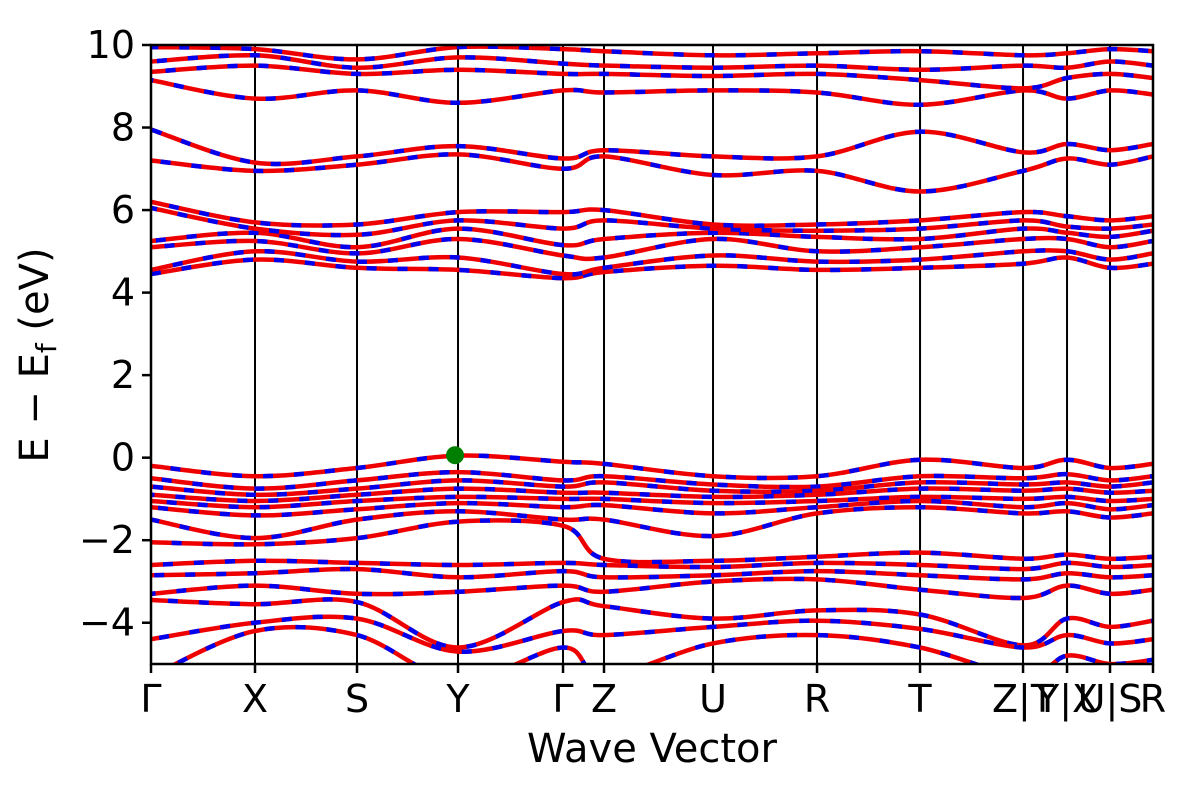 The width and height of the screenshot is (1200, 800). What do you see at coordinates (1110, 699) in the screenshot?
I see `x-tick-label: U|S` at bounding box center [1110, 699].